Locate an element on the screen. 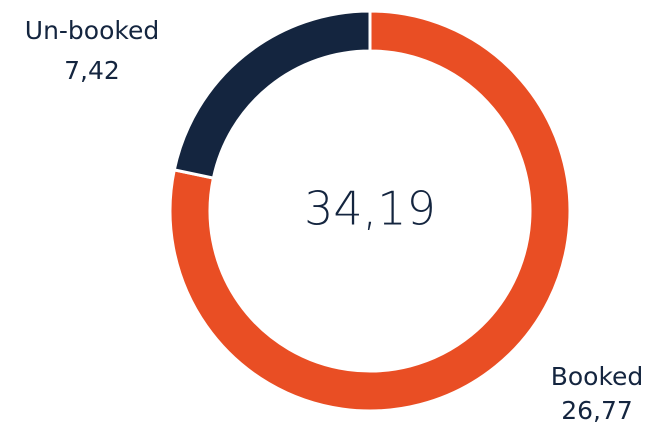 The width and height of the screenshot is (658, 434). slice-name: Booked is located at coordinates (597, 376).